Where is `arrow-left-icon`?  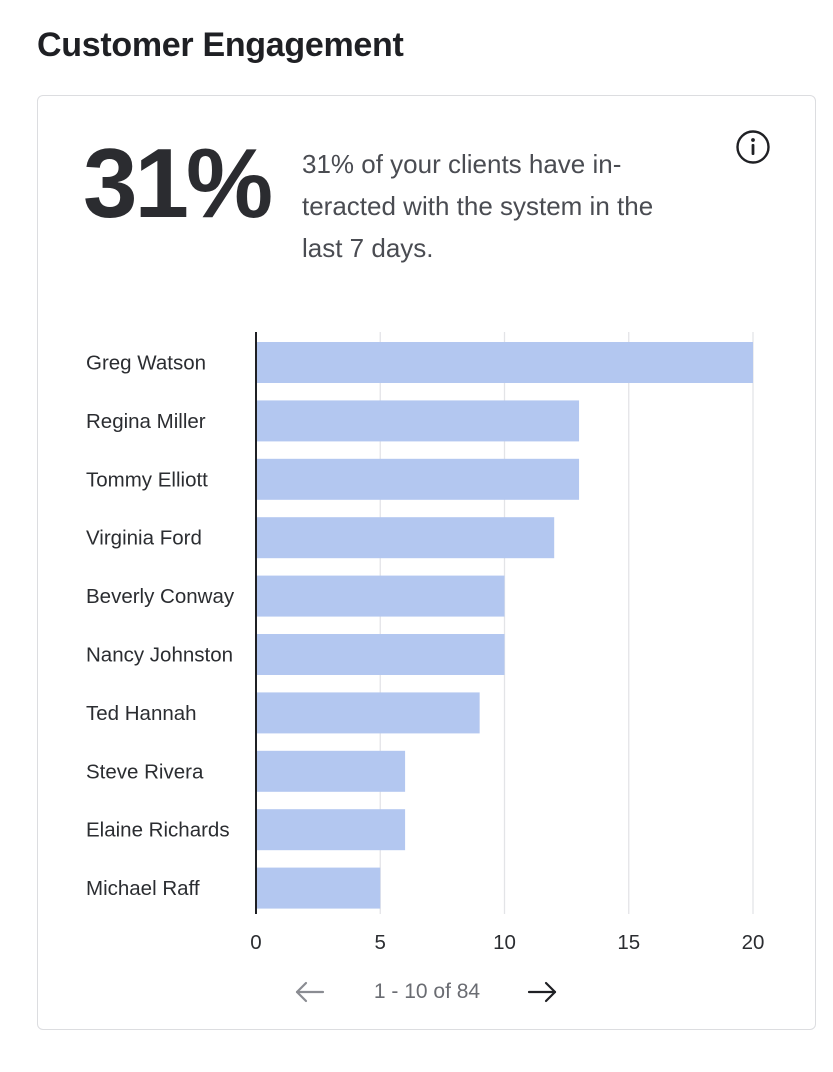 arrow-left-icon is located at coordinates (310, 992).